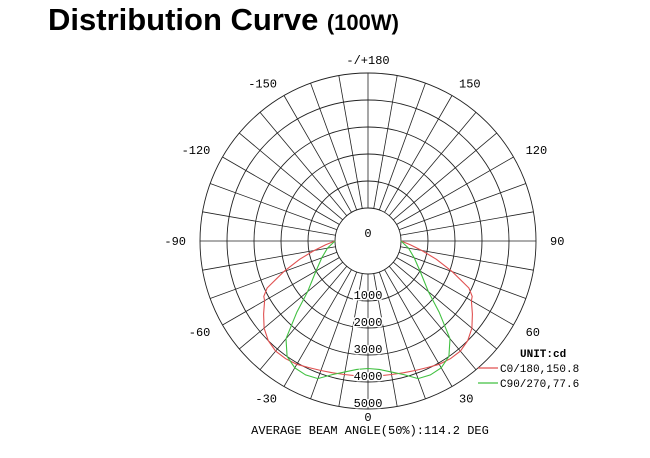 The image size is (650, 458). I want to click on radial-tick-label: 5000, so click(368, 404).